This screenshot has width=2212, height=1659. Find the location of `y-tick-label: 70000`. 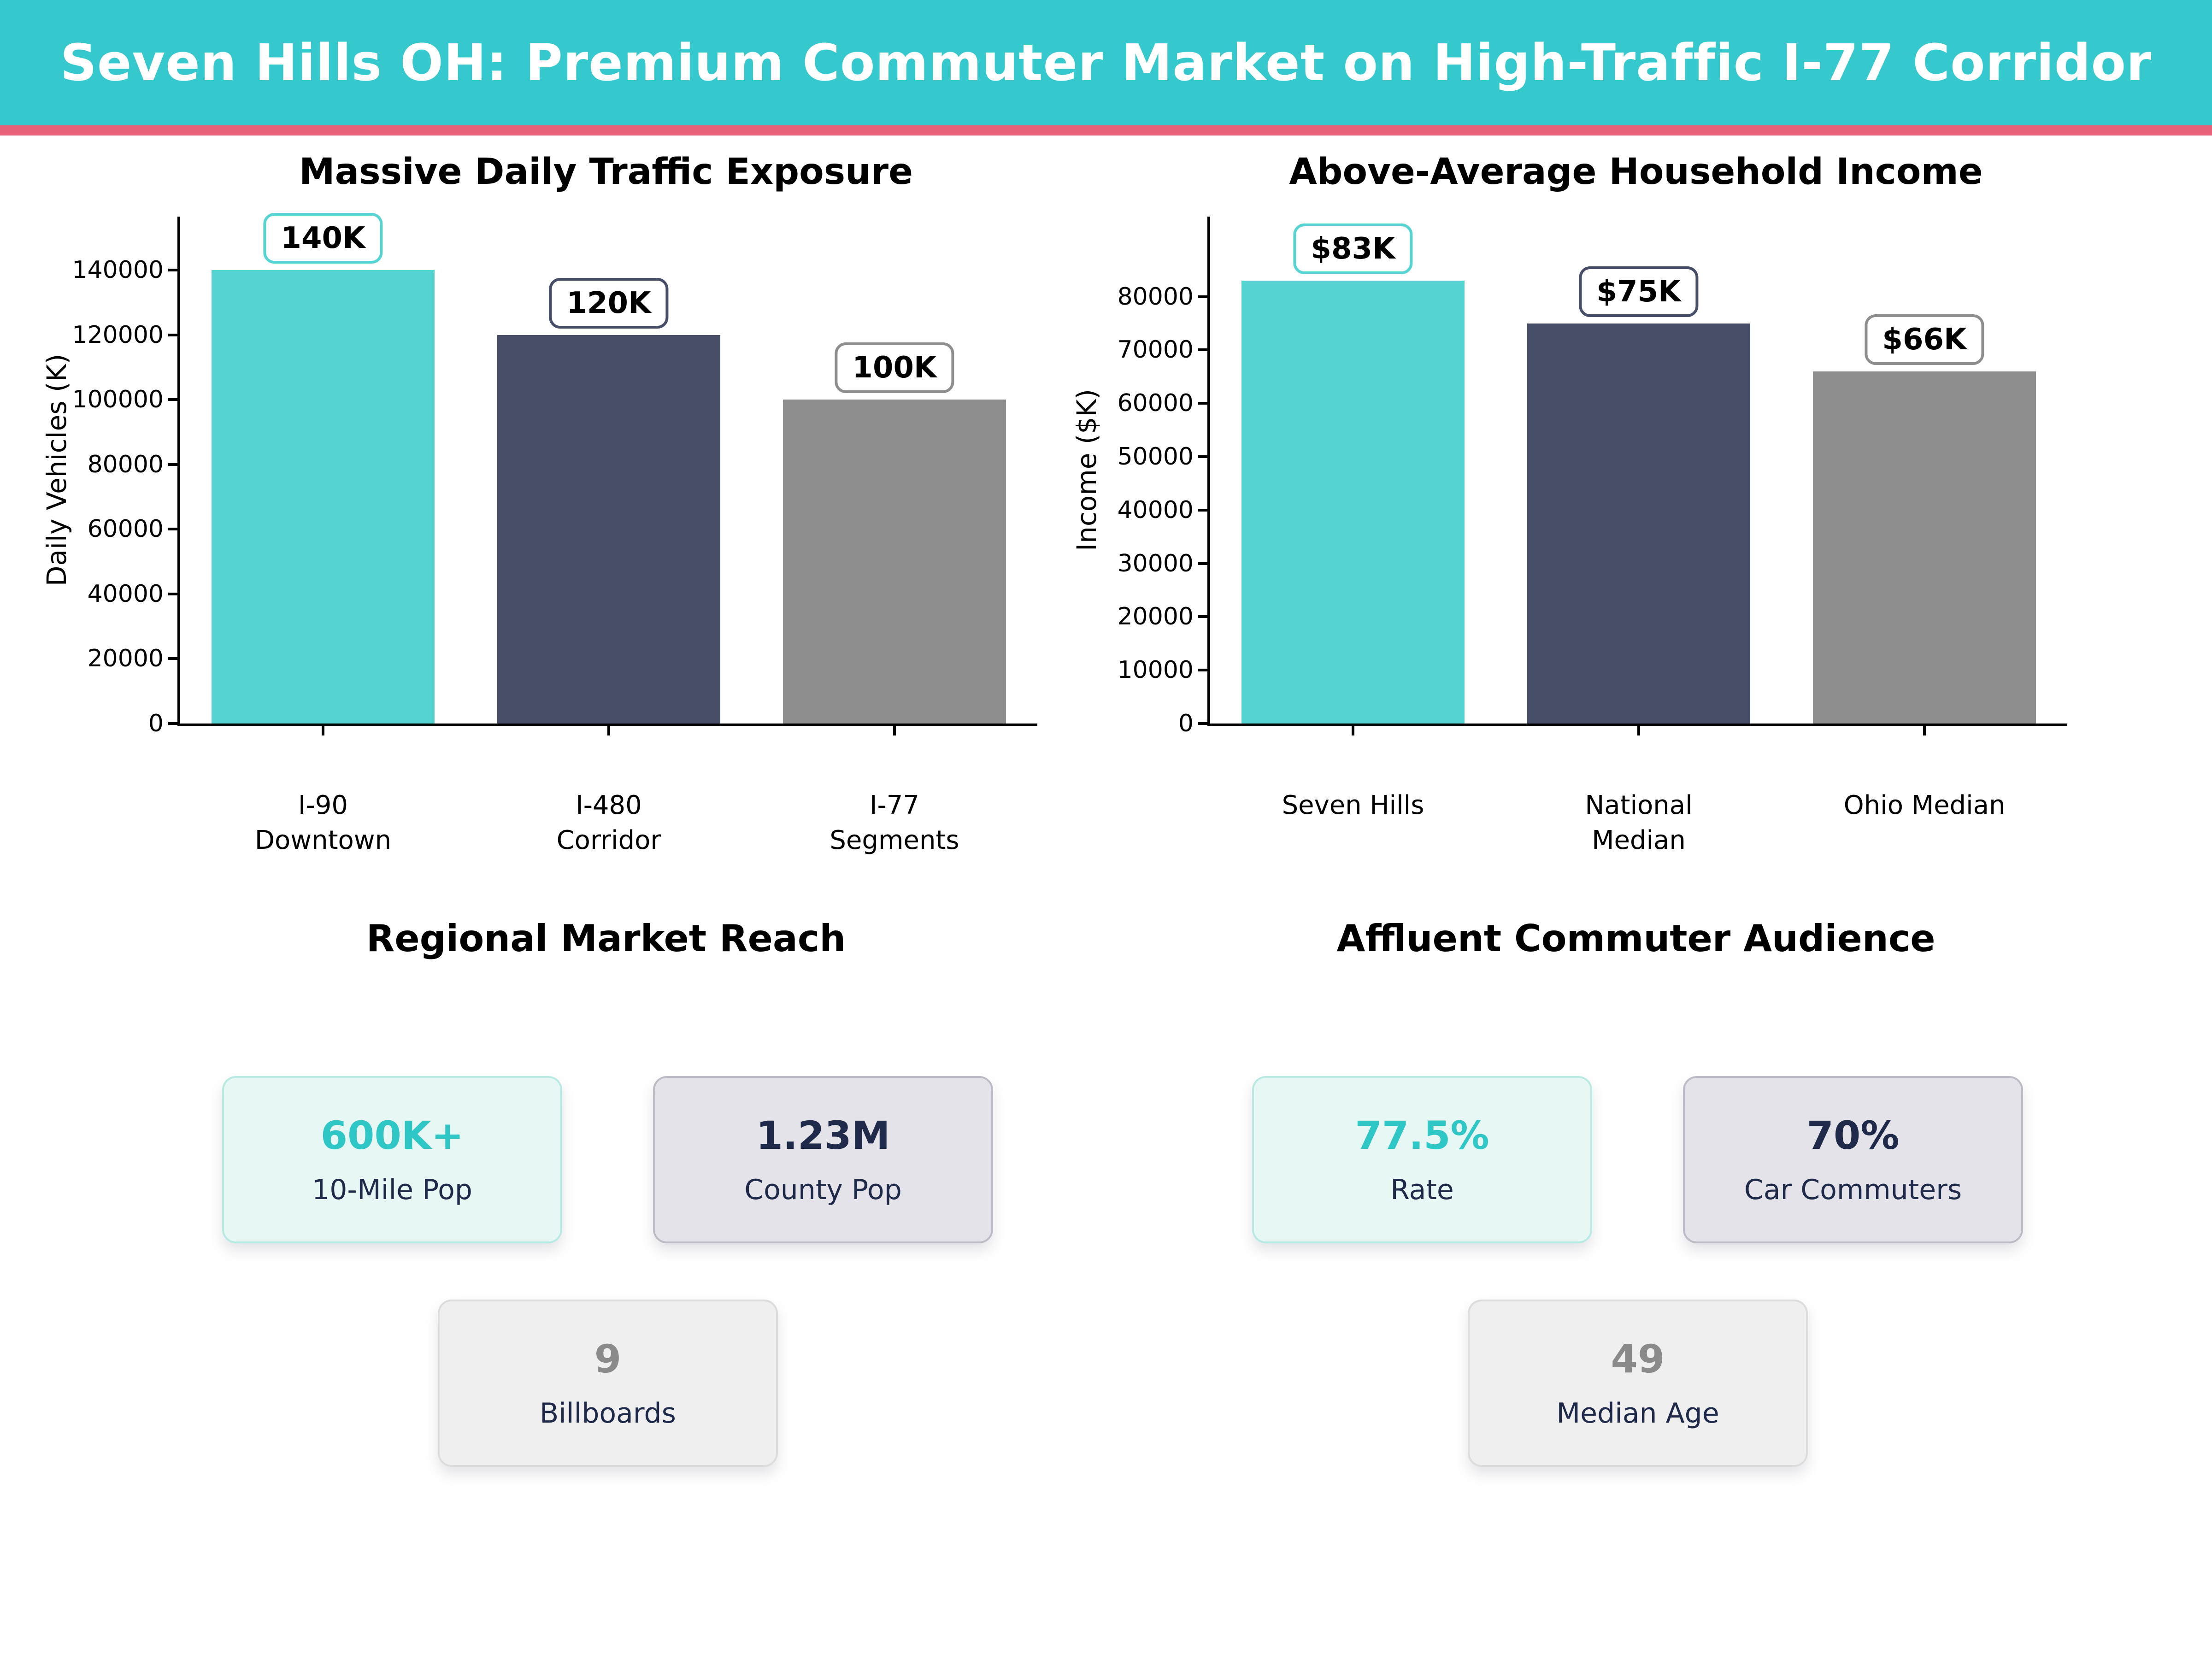

y-tick-label: 70000 is located at coordinates (1155, 350).